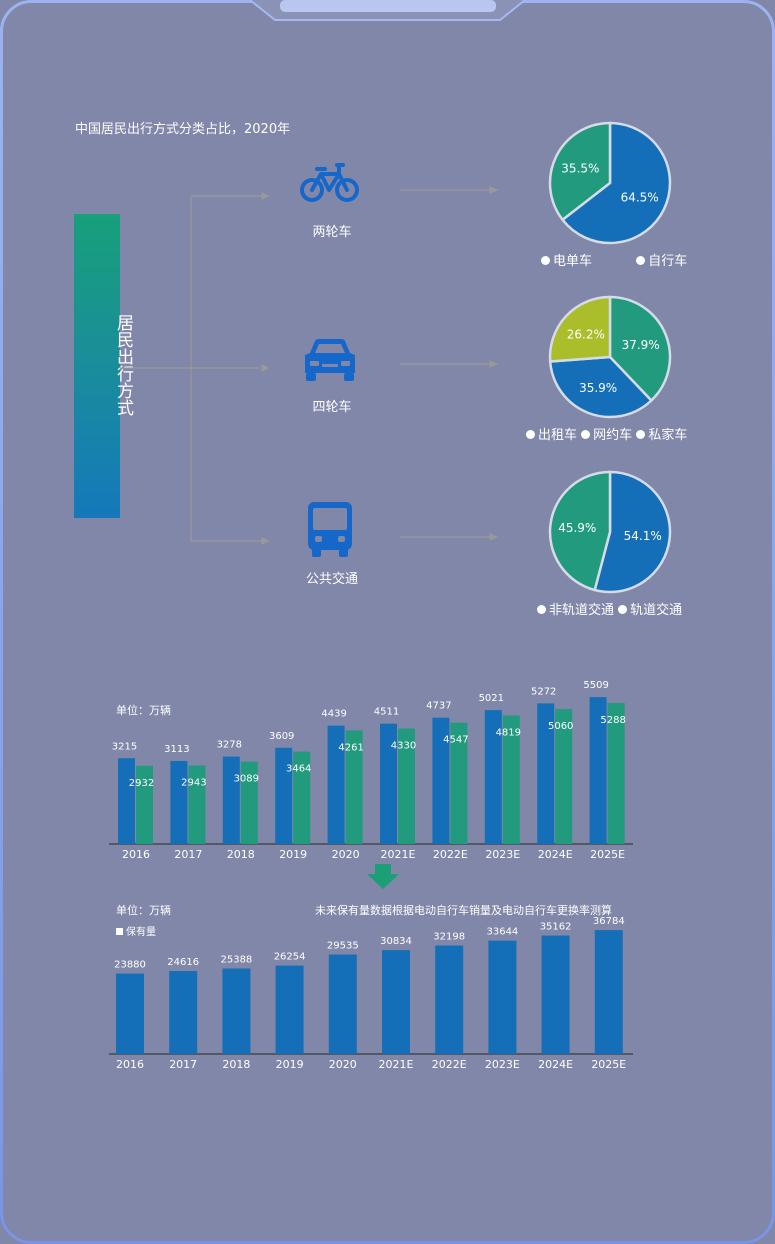 This screenshot has width=775, height=1244. I want to click on legend-item: 非轨道交通, so click(575, 610).